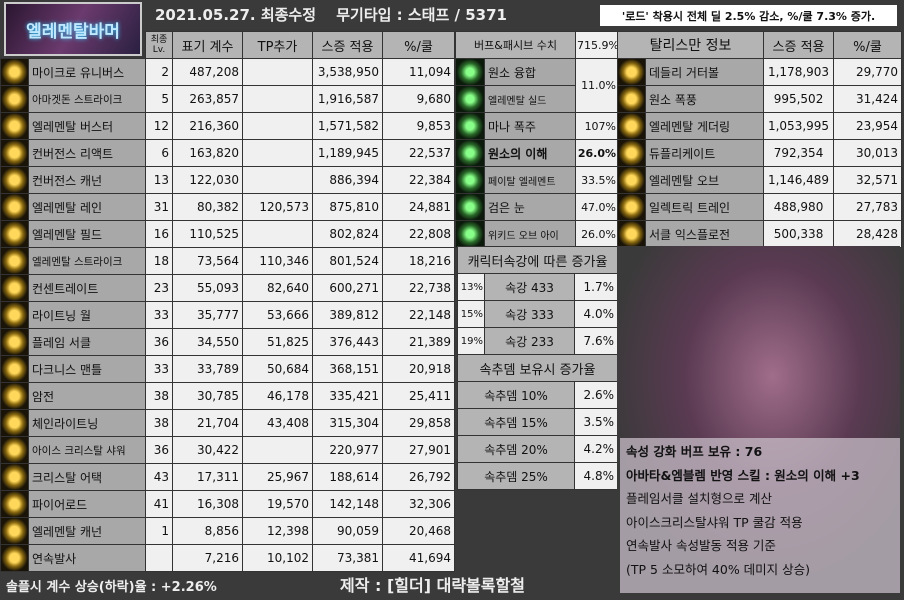 Image resolution: width=904 pixels, height=600 pixels. I want to click on skill-name: 아마겟돈 스트라이크, so click(87, 99).